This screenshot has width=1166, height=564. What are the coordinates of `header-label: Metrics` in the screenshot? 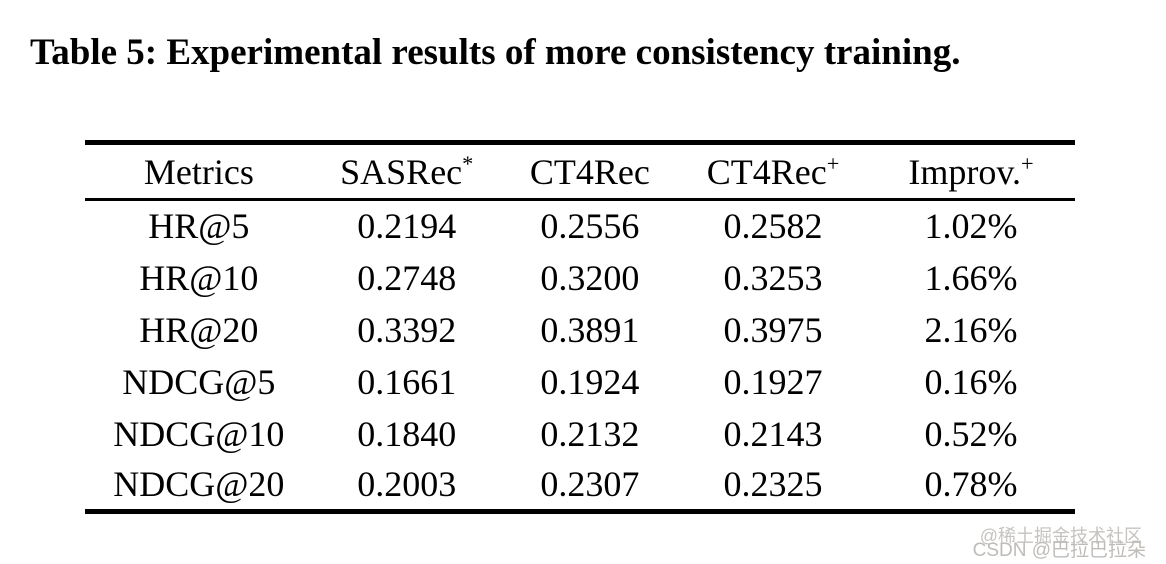 It's located at (198, 171).